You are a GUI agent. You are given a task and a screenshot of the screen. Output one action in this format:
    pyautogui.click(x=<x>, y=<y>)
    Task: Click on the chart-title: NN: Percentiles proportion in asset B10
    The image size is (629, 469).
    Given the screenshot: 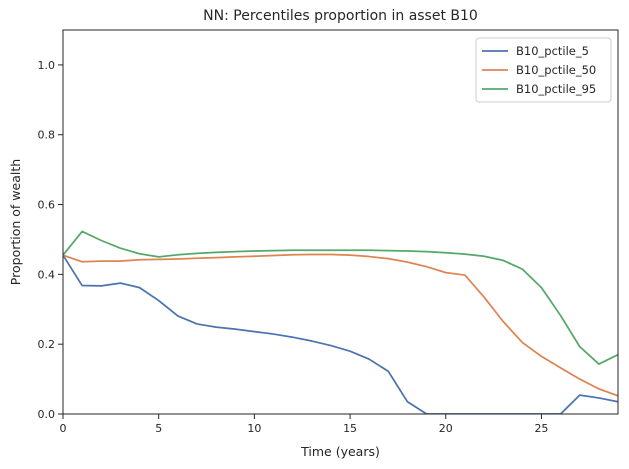 What is the action you would take?
    pyautogui.click(x=340, y=16)
    